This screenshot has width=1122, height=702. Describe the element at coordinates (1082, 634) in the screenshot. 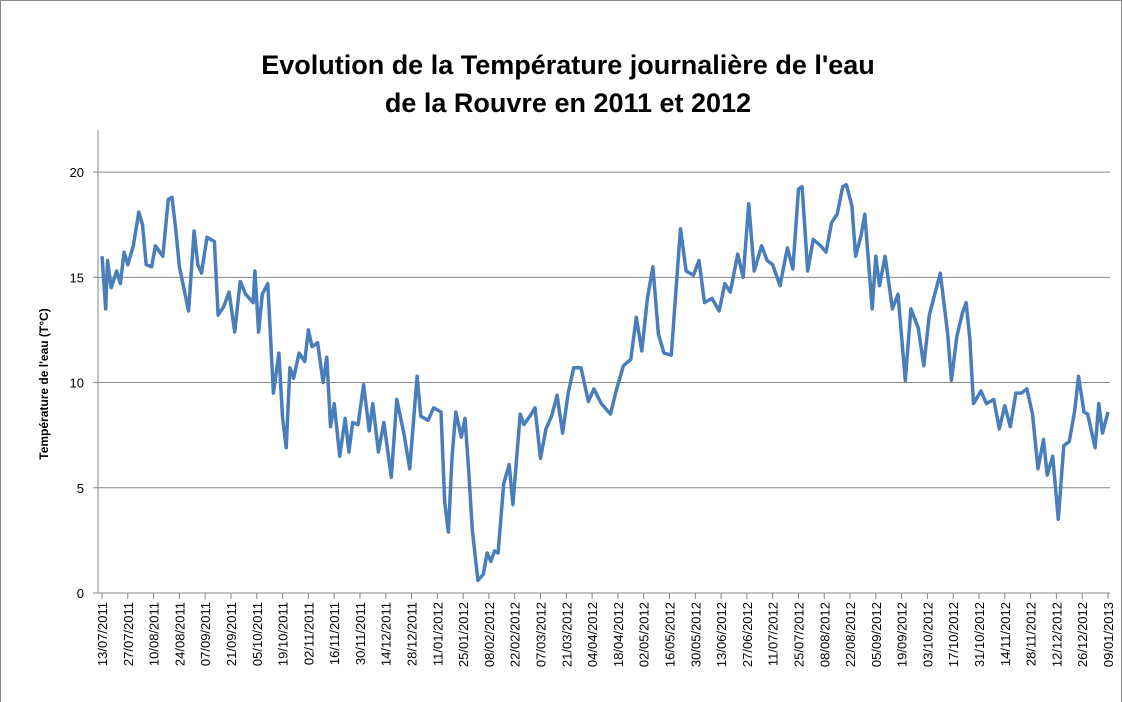

I see `x-tick-label: 26/12/2012` at that location.